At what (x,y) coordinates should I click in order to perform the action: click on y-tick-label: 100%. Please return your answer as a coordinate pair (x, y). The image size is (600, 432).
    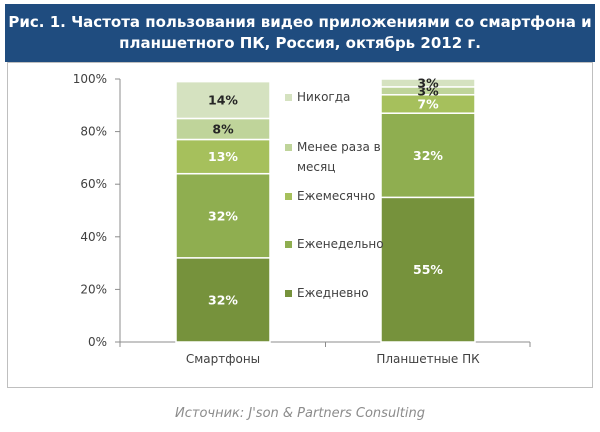
    Looking at the image, I should click on (90, 79).